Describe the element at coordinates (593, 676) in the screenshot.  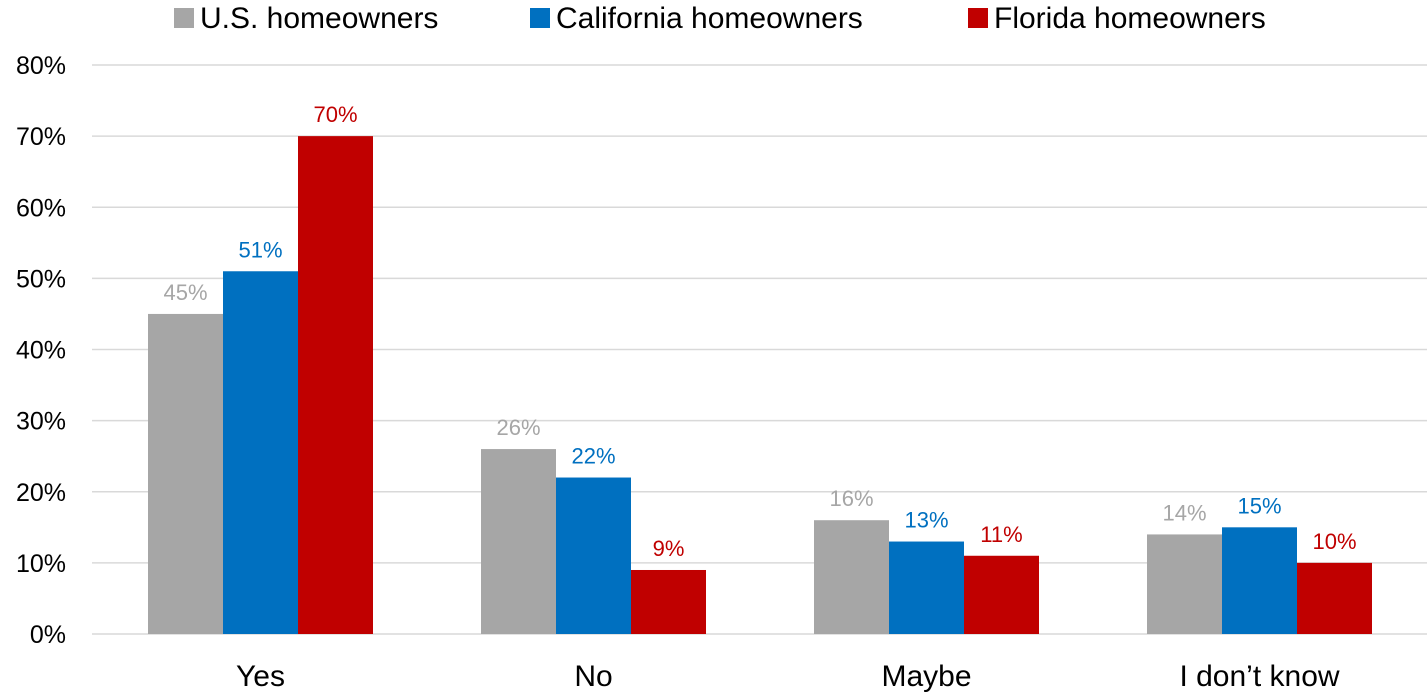
I see `category-label: No` at that location.